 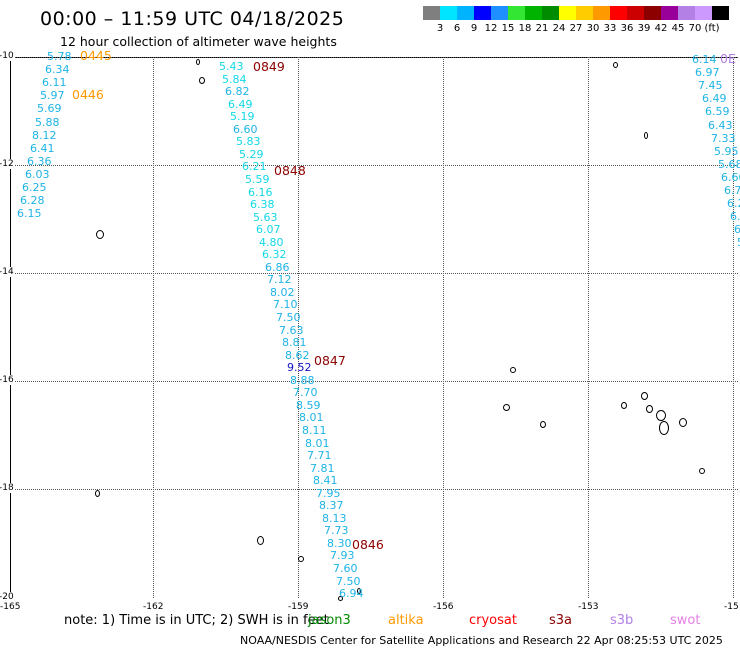 I want to click on mission-cryosat: cryosat, so click(x=493, y=620).